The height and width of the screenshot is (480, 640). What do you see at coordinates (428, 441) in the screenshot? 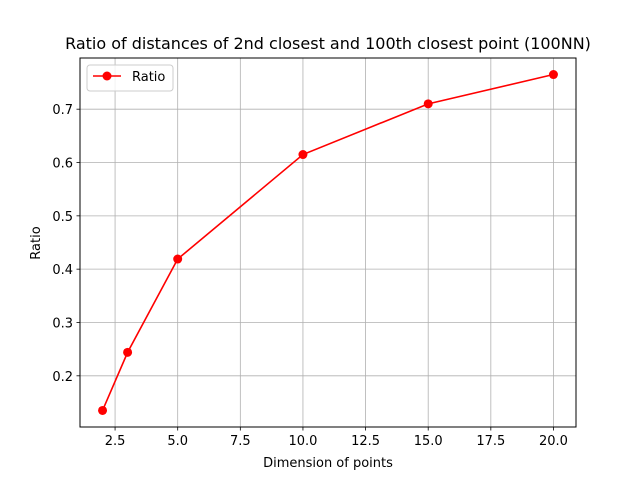
I see `x-tick-label: 15.0` at bounding box center [428, 441].